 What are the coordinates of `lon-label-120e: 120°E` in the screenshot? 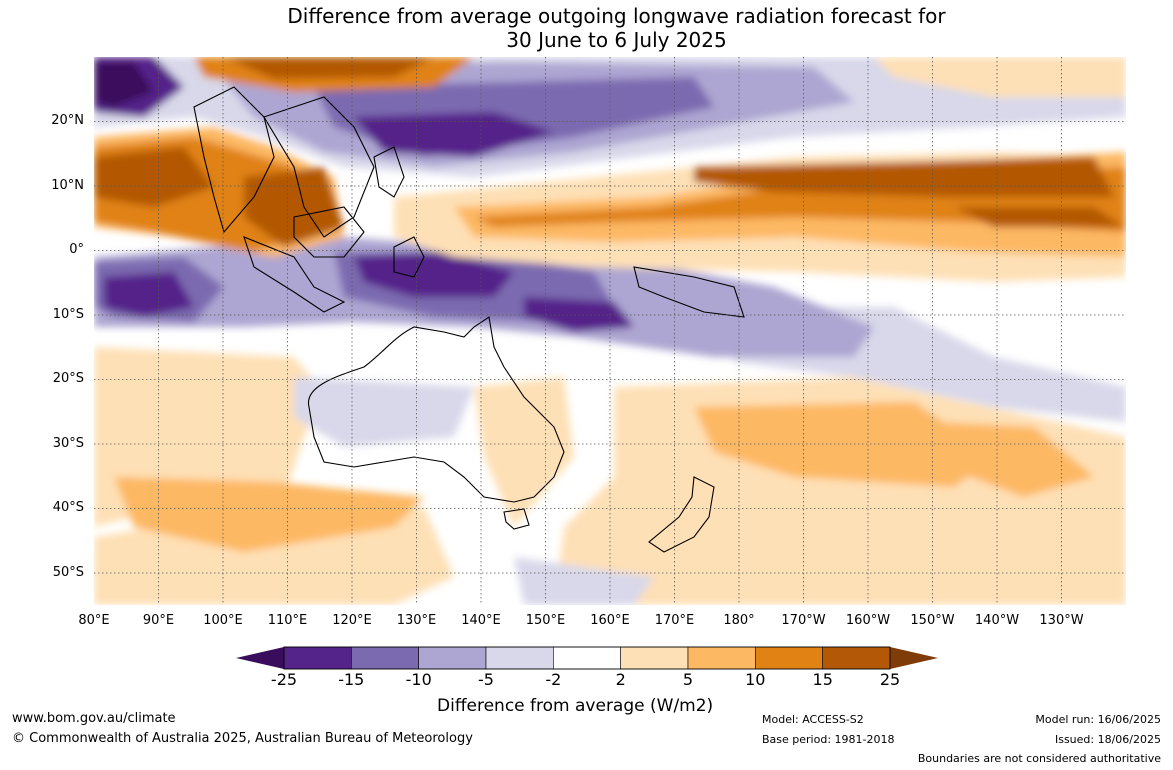 It's located at (352, 620).